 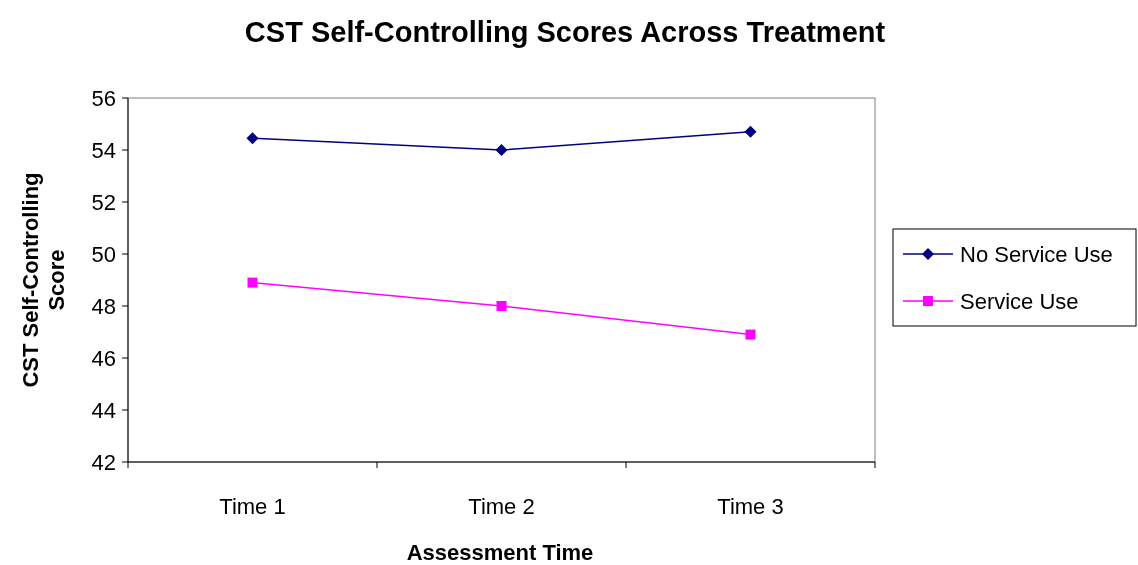 What do you see at coordinates (565, 32) in the screenshot?
I see `chart-title: CST Self-Controlling Scores Across Treatment` at bounding box center [565, 32].